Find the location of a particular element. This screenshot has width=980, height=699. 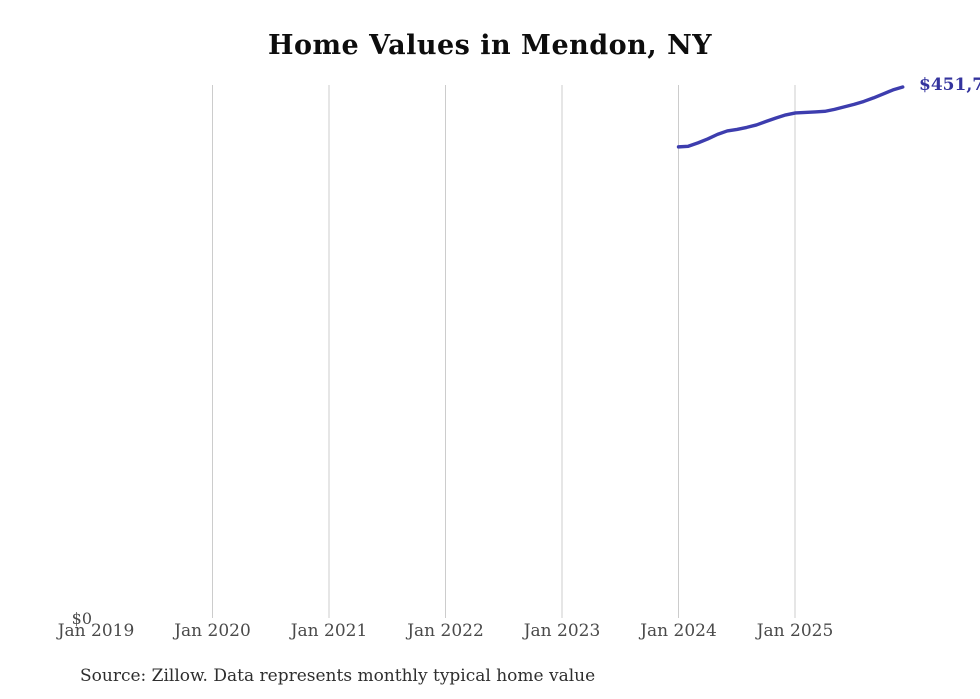

home-value-line-series is located at coordinates (790, 117).